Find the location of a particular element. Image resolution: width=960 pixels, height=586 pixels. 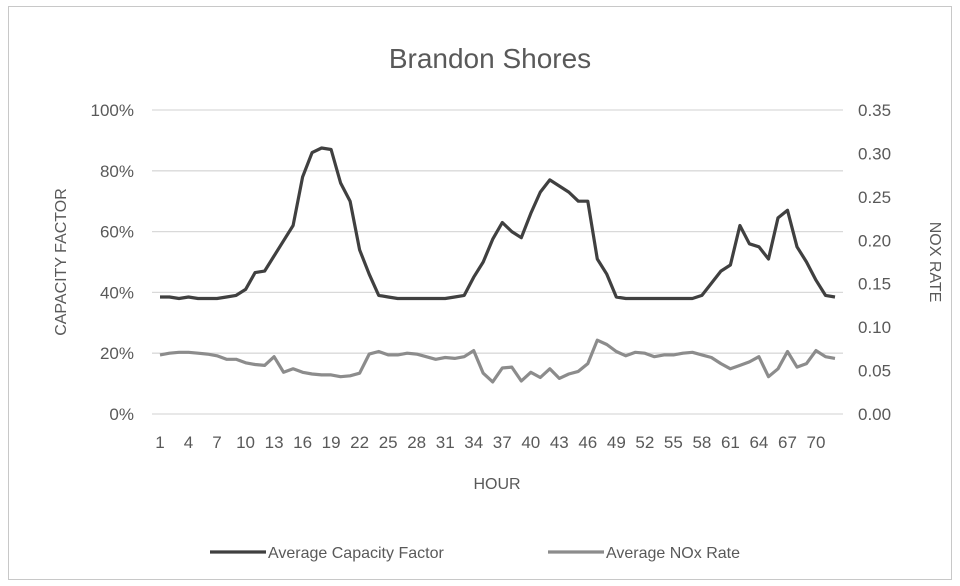

legend-label: Average NOx Rate is located at coordinates (673, 553).